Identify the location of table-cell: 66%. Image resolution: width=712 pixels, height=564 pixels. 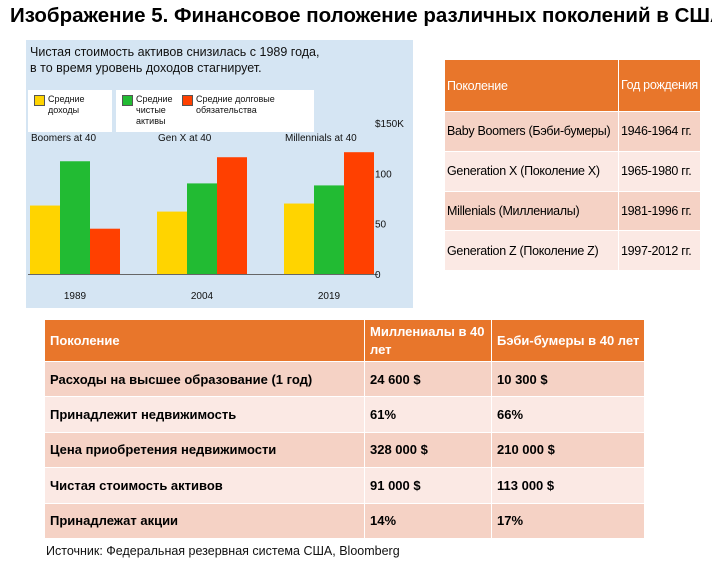
(568, 414).